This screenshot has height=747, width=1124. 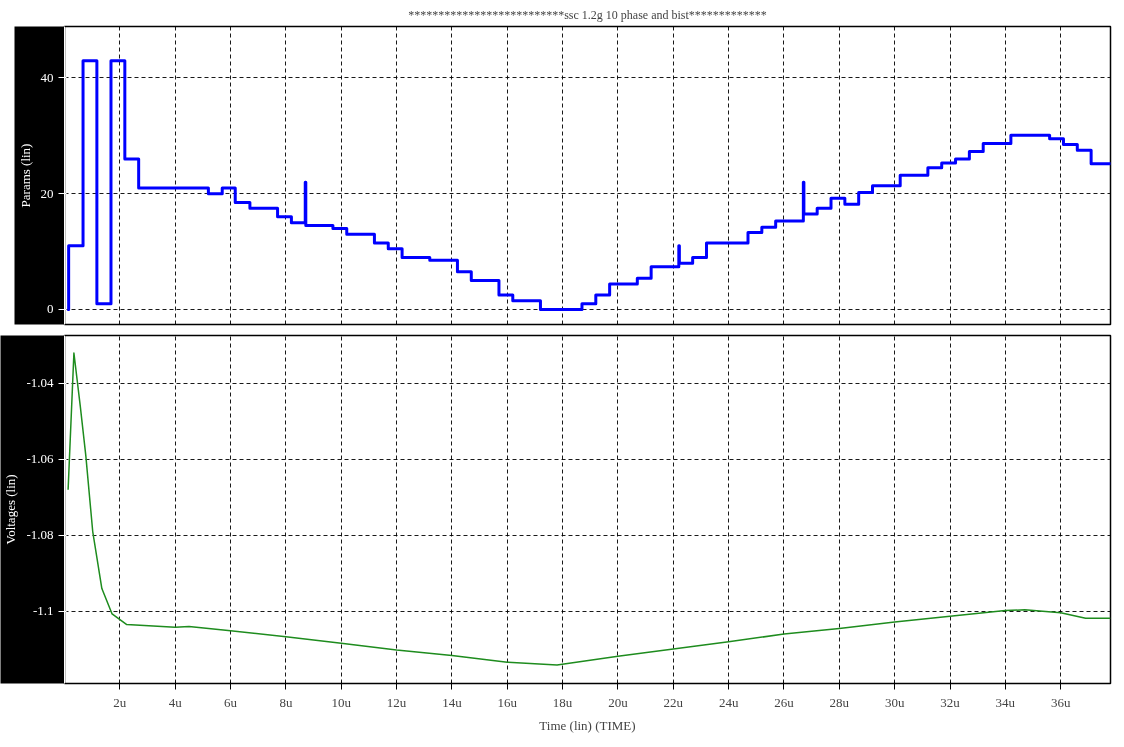 What do you see at coordinates (562, 702) in the screenshot?
I see `x-tick-label: 18u` at bounding box center [562, 702].